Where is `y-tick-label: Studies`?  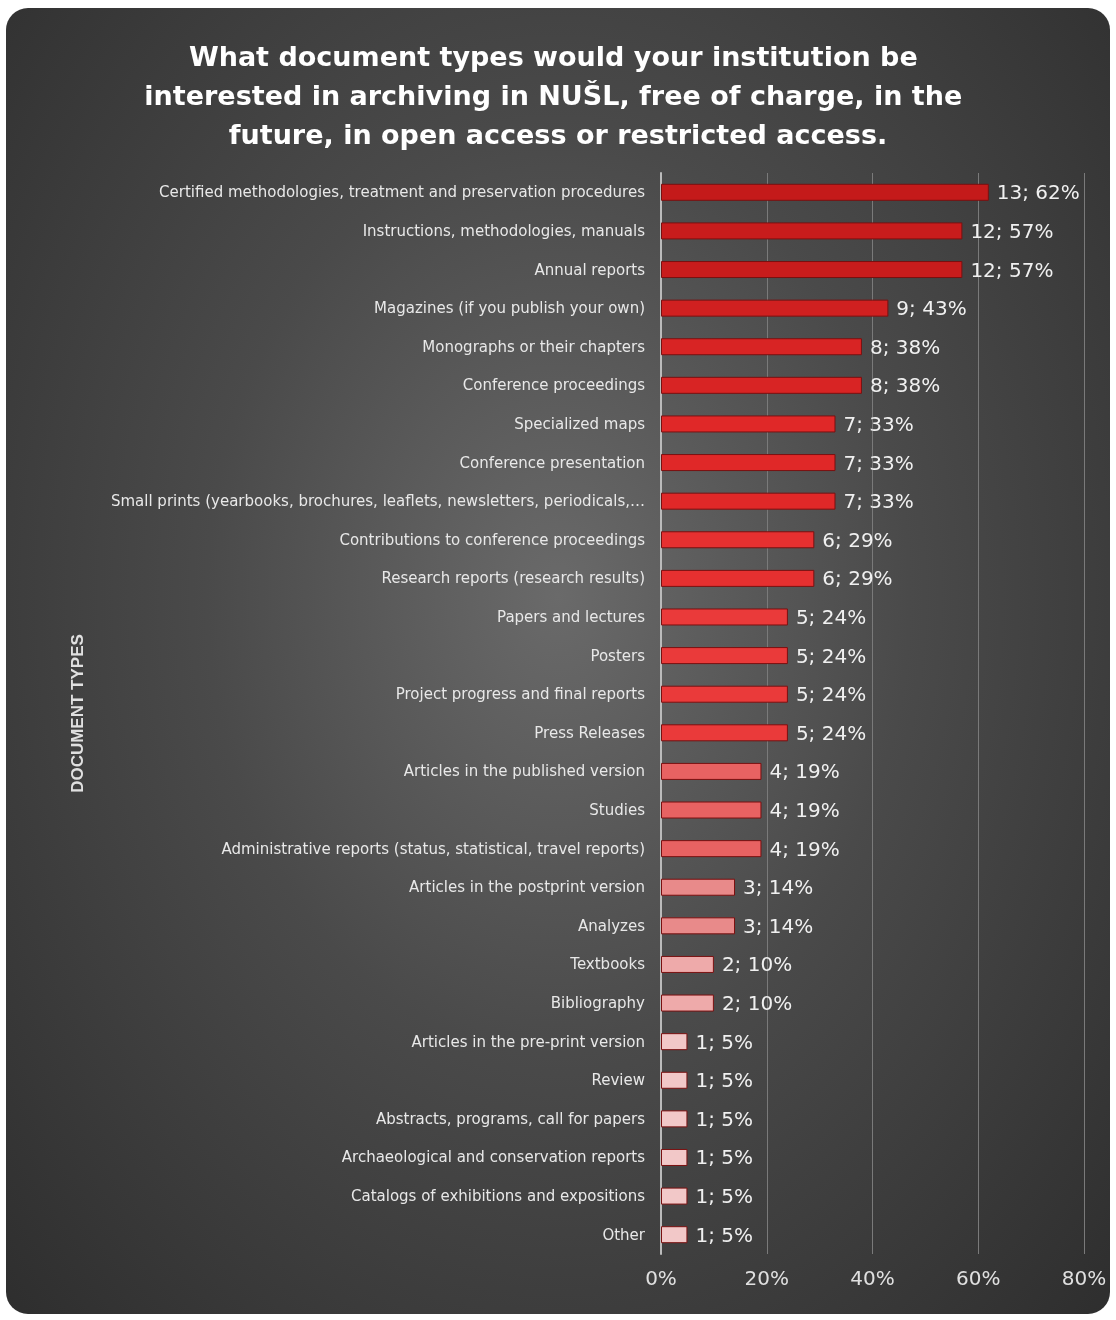
y-tick-label: Studies is located at coordinates (617, 810).